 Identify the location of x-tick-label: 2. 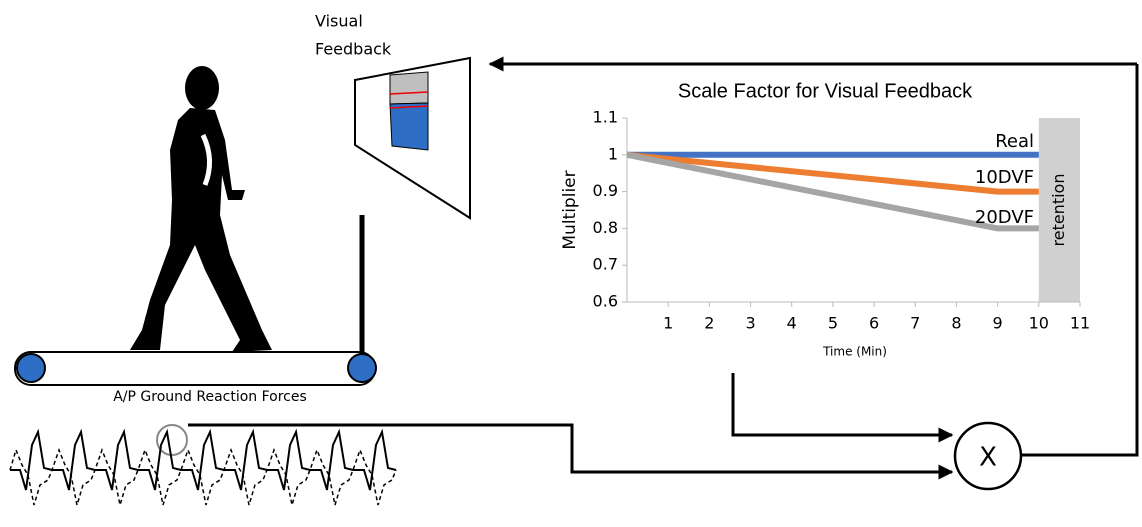
(709, 323).